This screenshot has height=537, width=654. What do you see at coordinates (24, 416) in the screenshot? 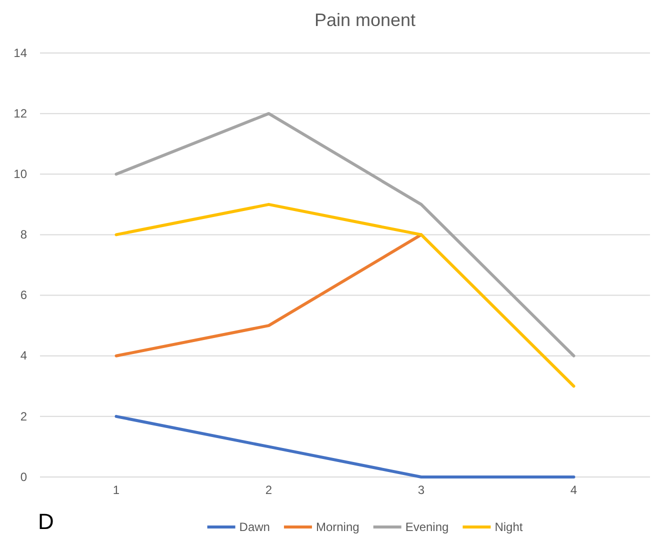
I see `y-tick-label: 2` at bounding box center [24, 416].